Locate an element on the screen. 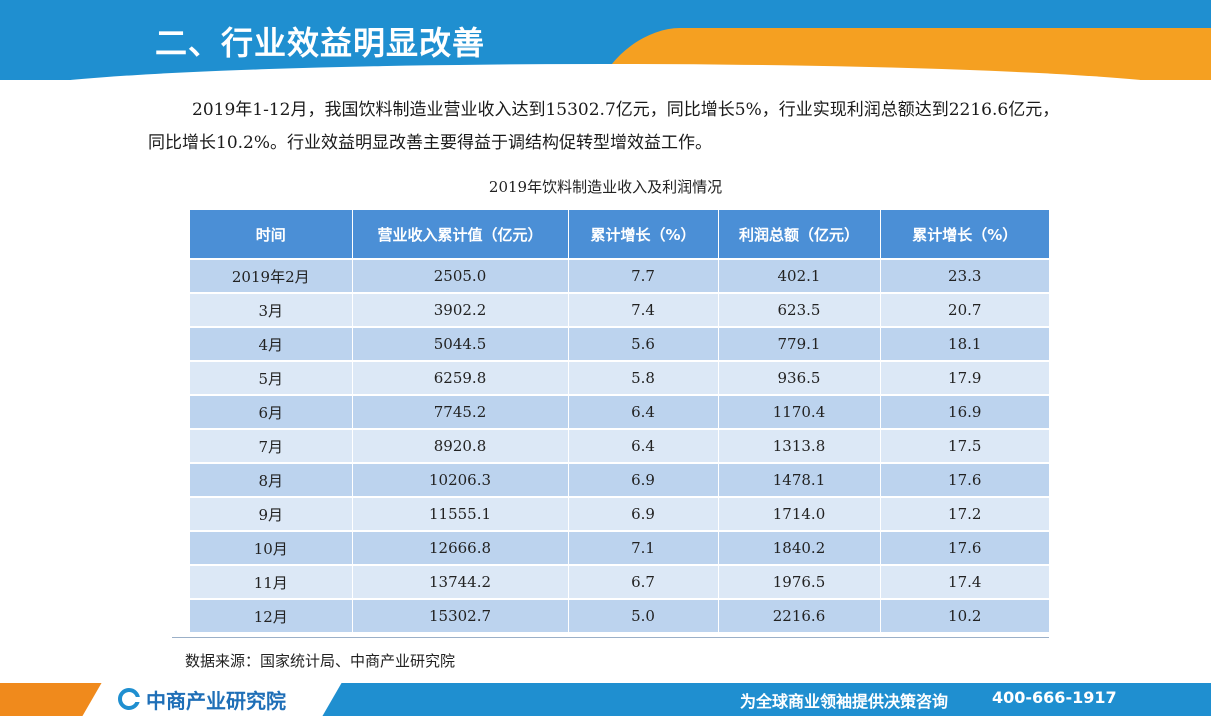  cell-profit-growth: 17.9 is located at coordinates (964, 377).